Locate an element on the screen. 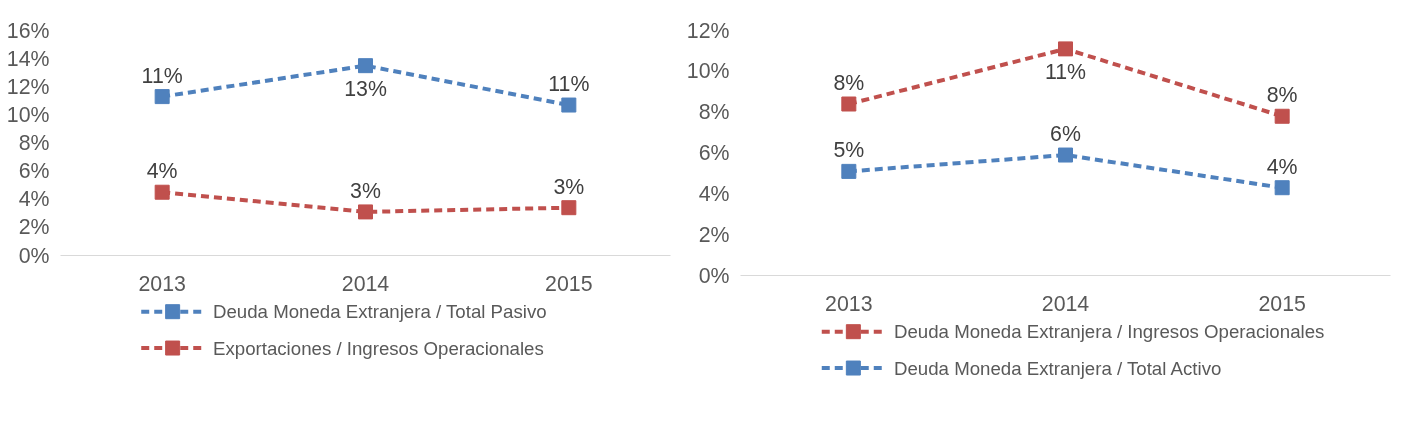 This screenshot has height=429, width=1402. data-label: 6% is located at coordinates (1065, 134).